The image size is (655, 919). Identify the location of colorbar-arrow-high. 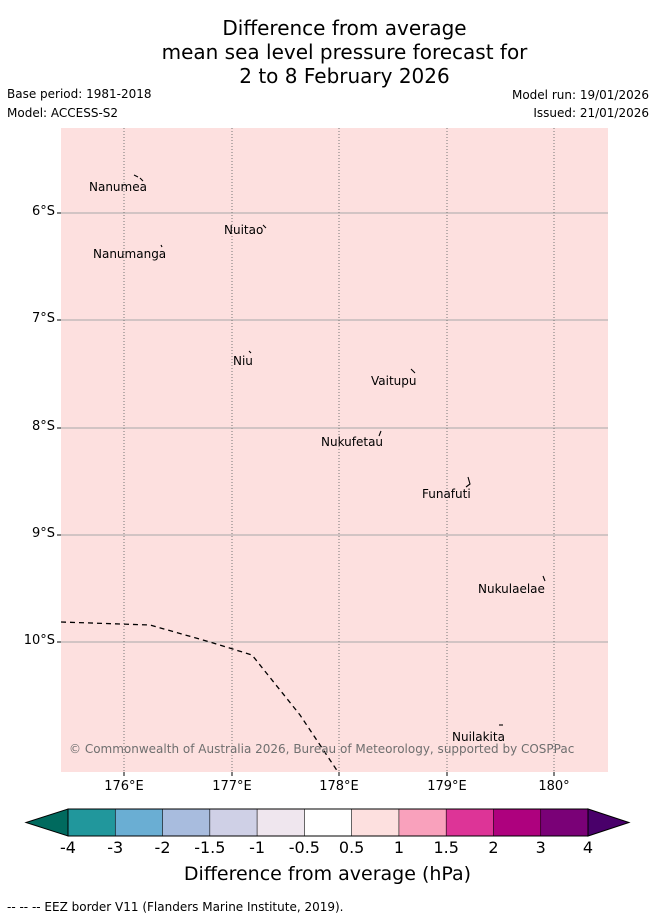
(609, 822).